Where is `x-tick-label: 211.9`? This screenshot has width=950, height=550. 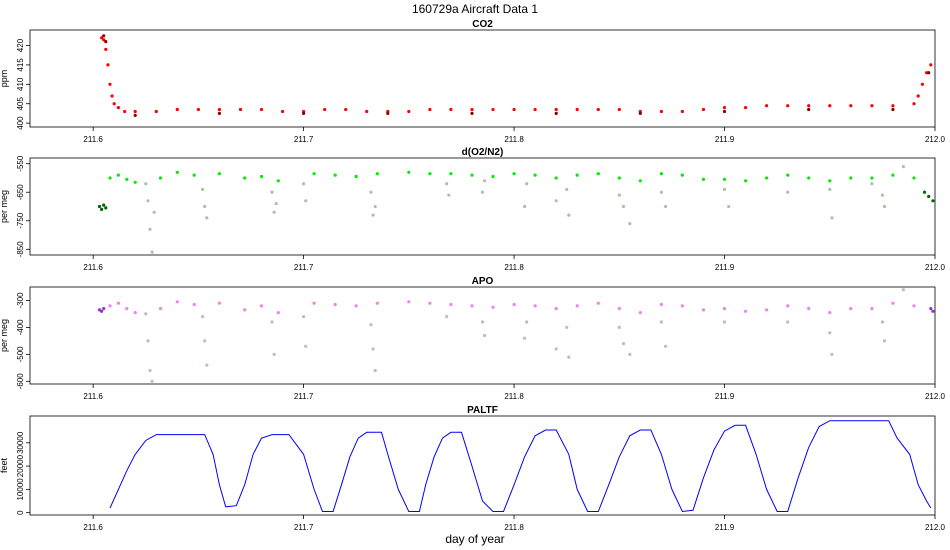 x-tick-label: 211.9 is located at coordinates (725, 267).